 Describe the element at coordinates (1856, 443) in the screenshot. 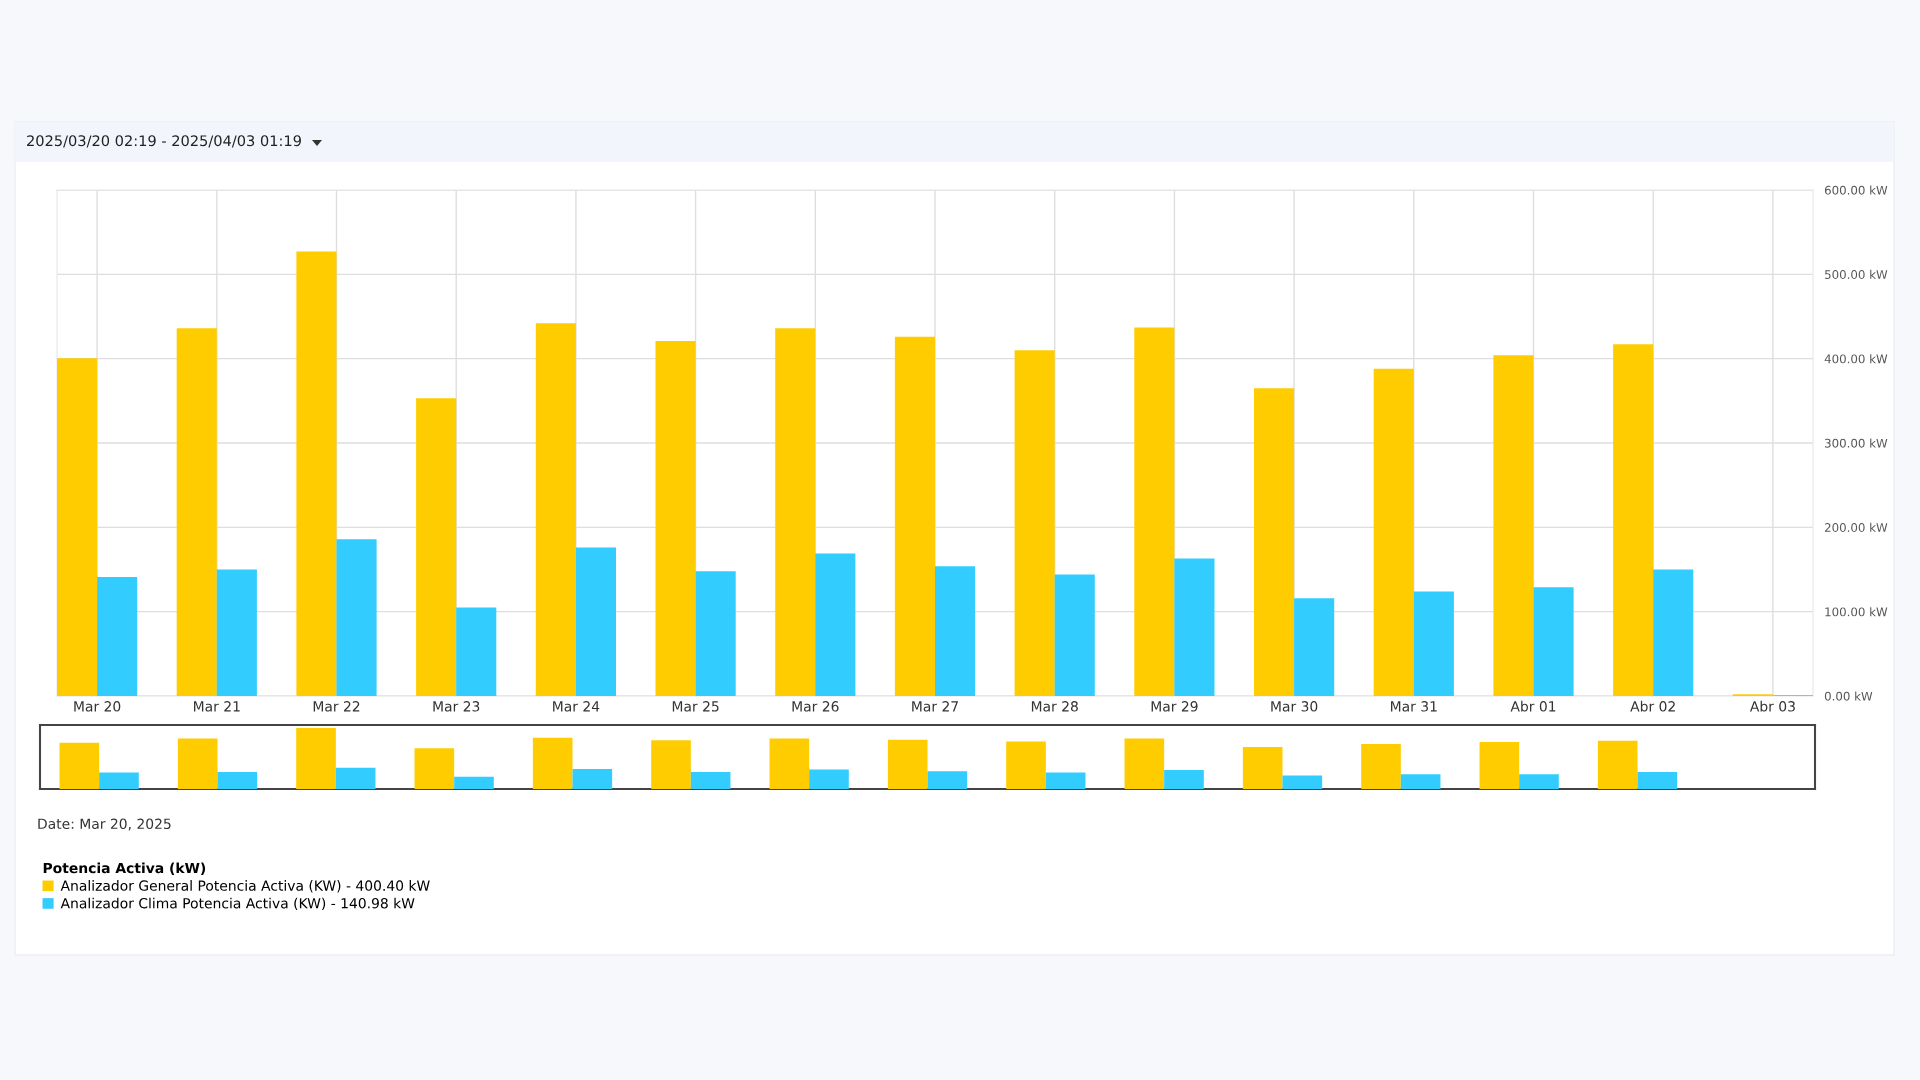

I see `y-tick-label: 300.00 kW` at that location.